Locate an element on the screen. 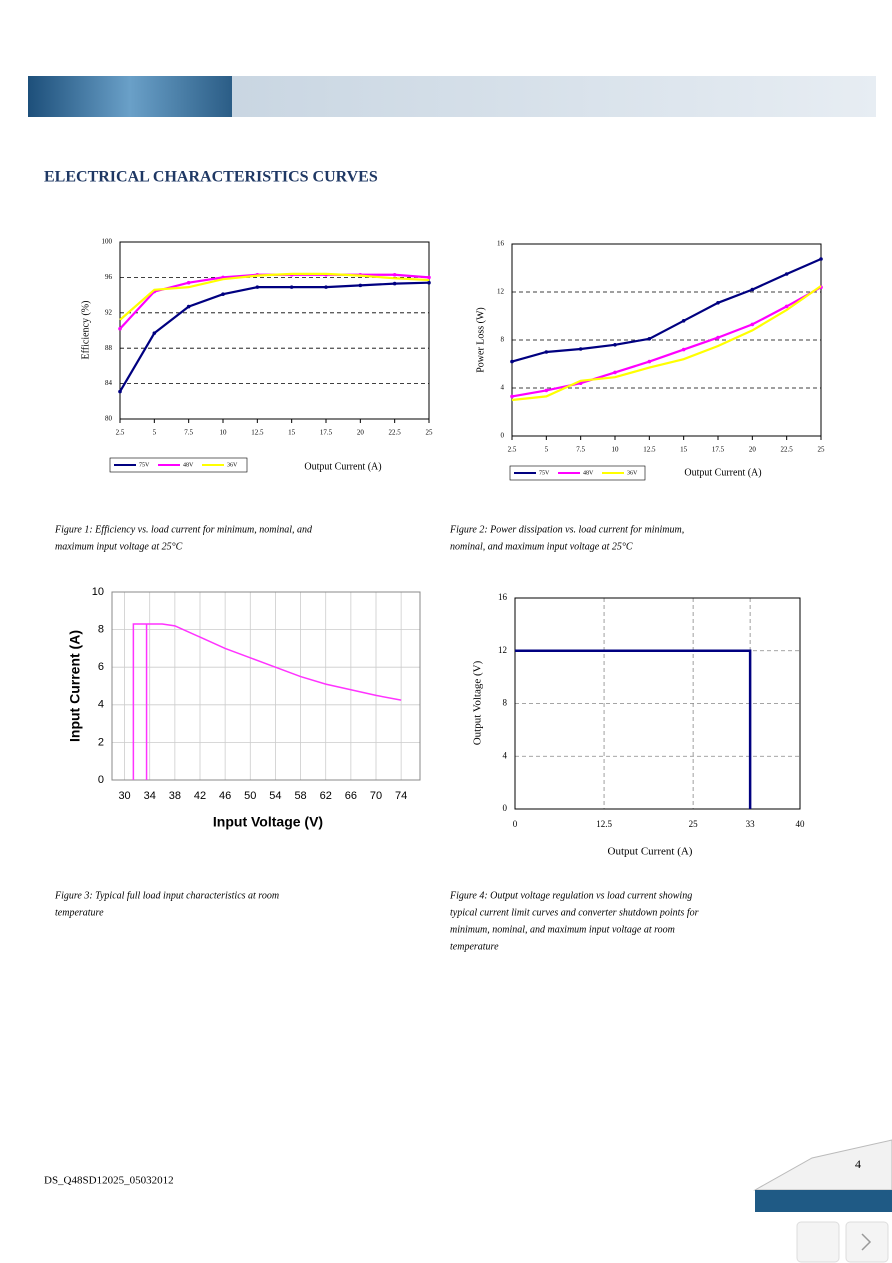 This screenshot has height=1263, width=892. x-tick-label: 70 is located at coordinates (376, 796).